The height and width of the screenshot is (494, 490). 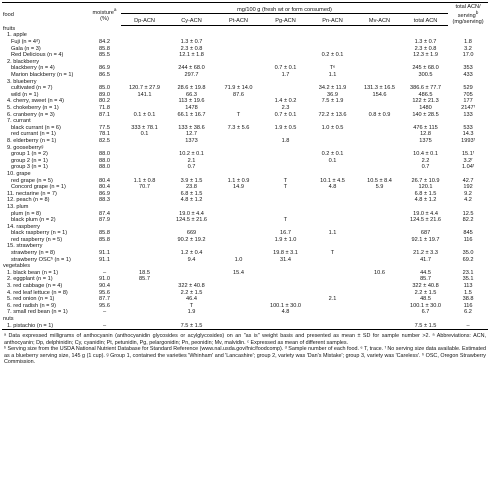 What do you see at coordinates (426, 326) in the screenshot?
I see `cell-value: 7.5 ± 1.5` at bounding box center [426, 326].